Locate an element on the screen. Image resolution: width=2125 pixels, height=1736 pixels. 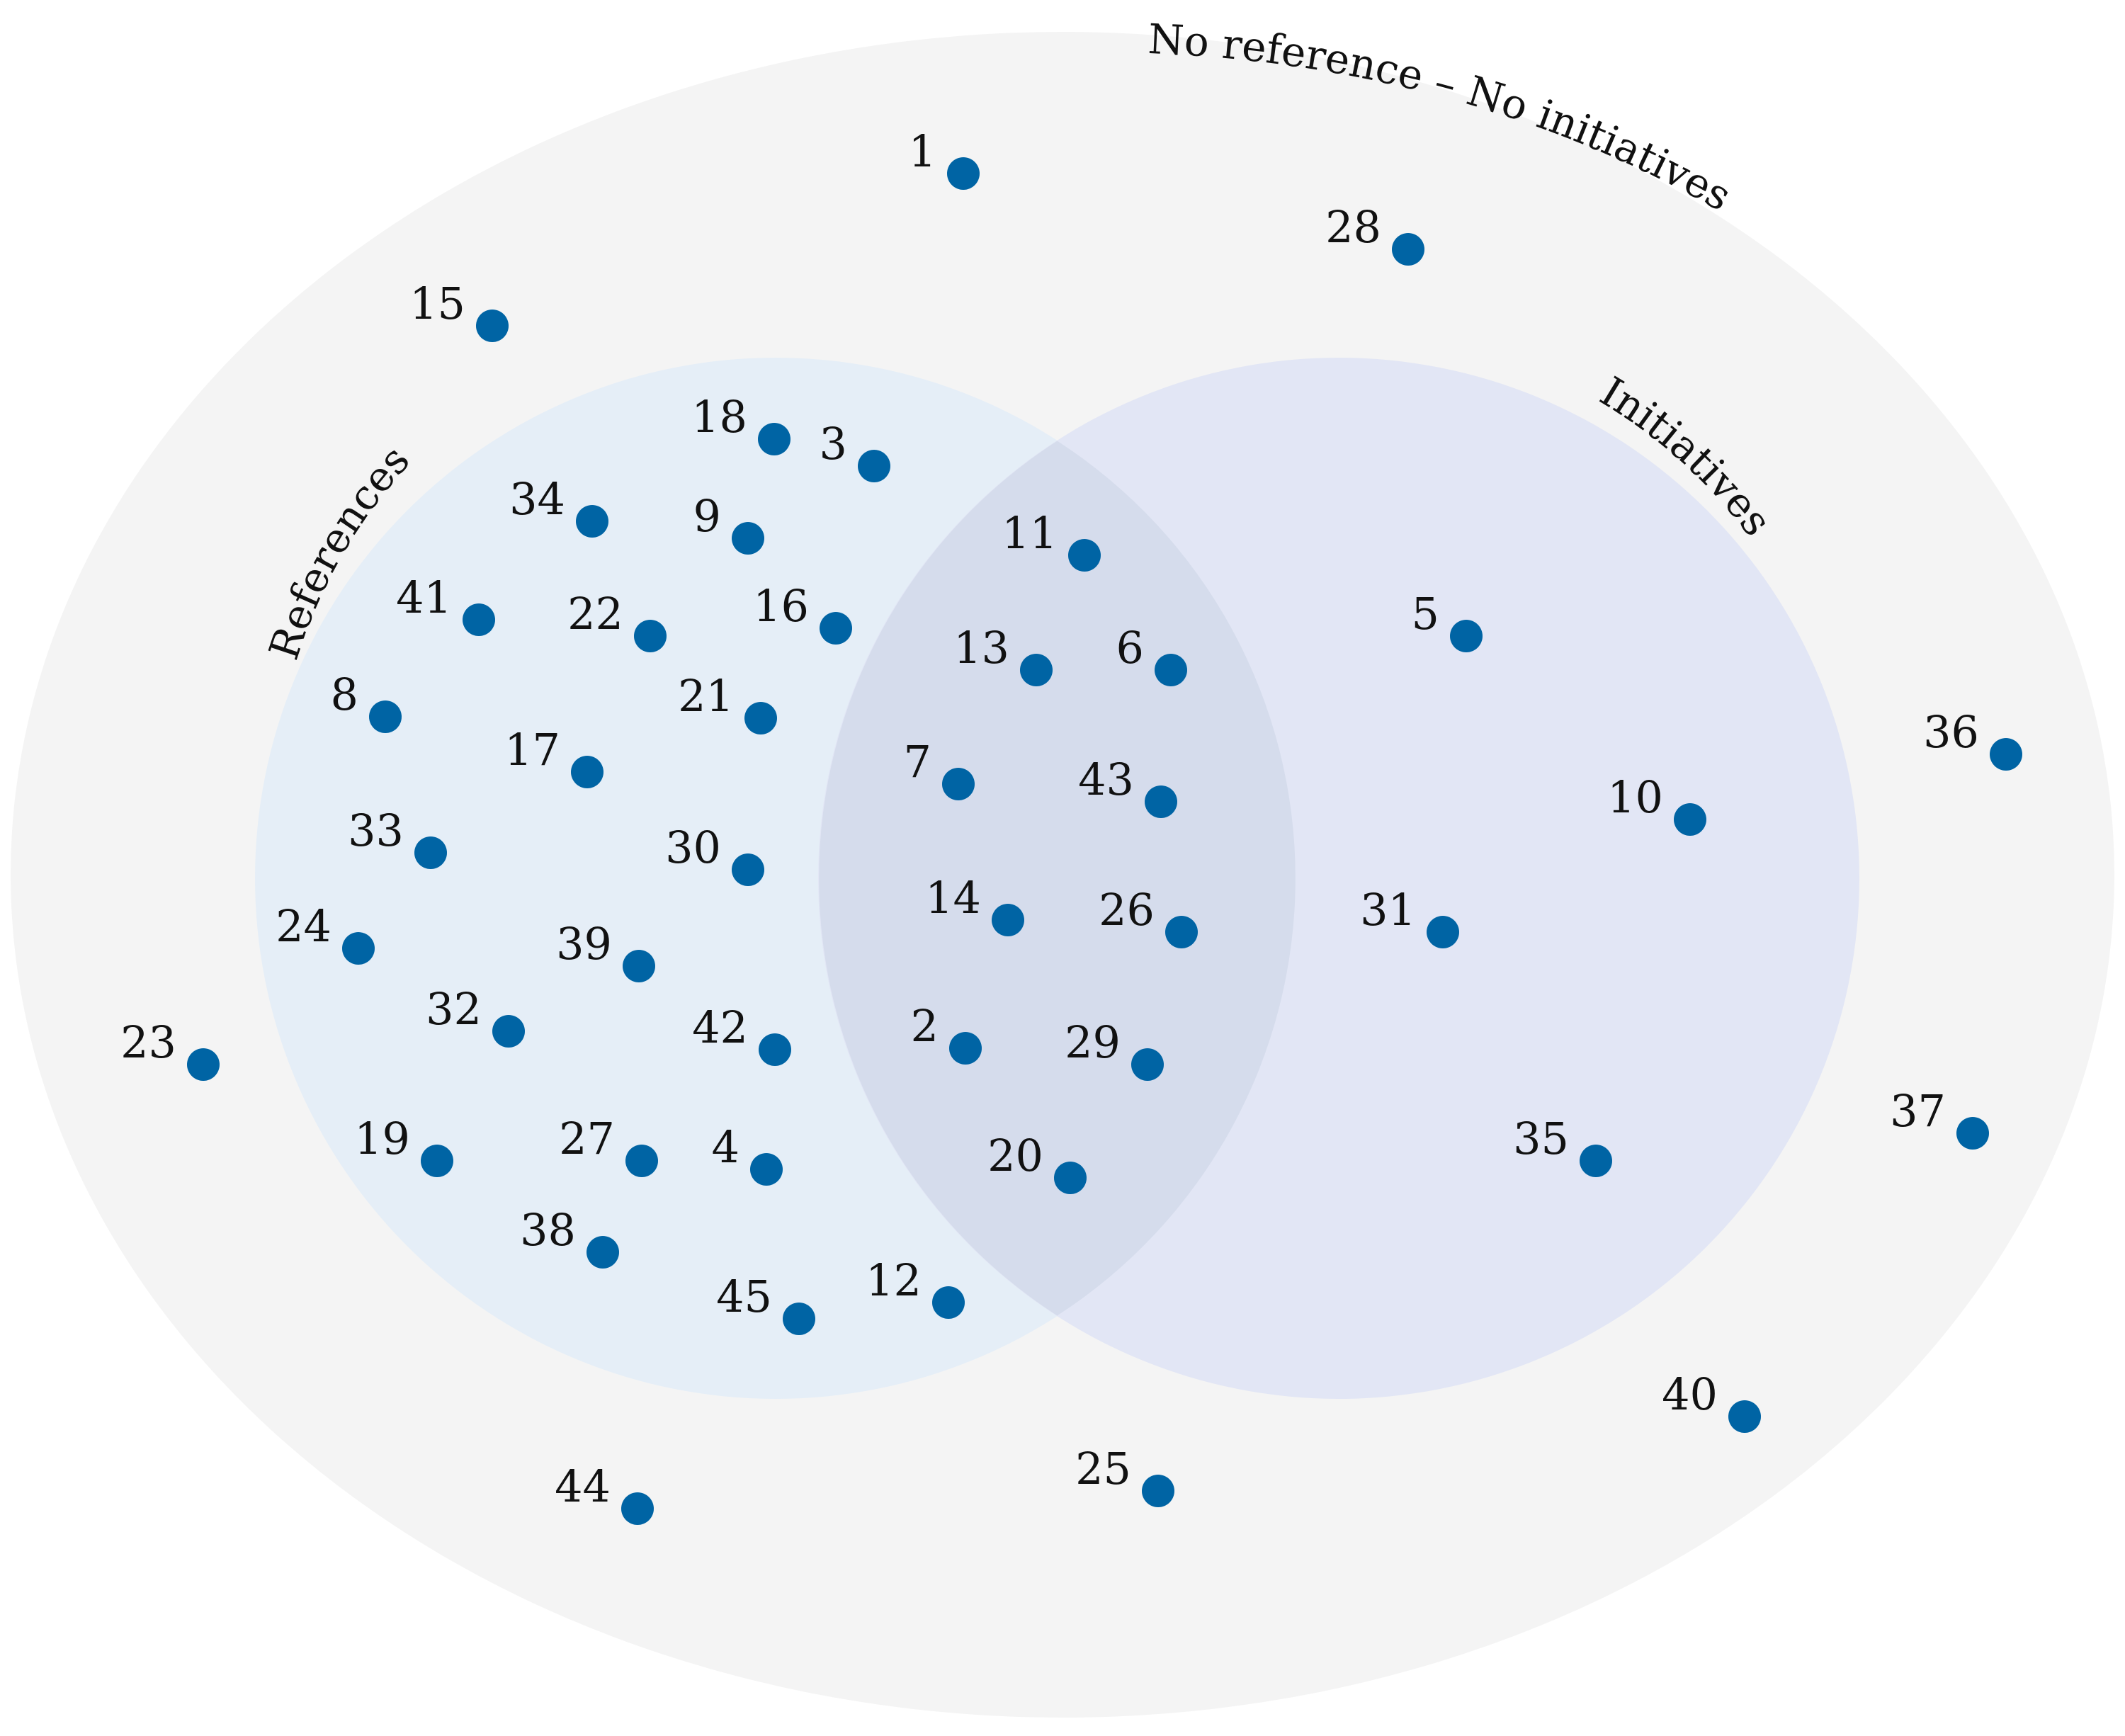
point-18: 18 is located at coordinates (741, 423).